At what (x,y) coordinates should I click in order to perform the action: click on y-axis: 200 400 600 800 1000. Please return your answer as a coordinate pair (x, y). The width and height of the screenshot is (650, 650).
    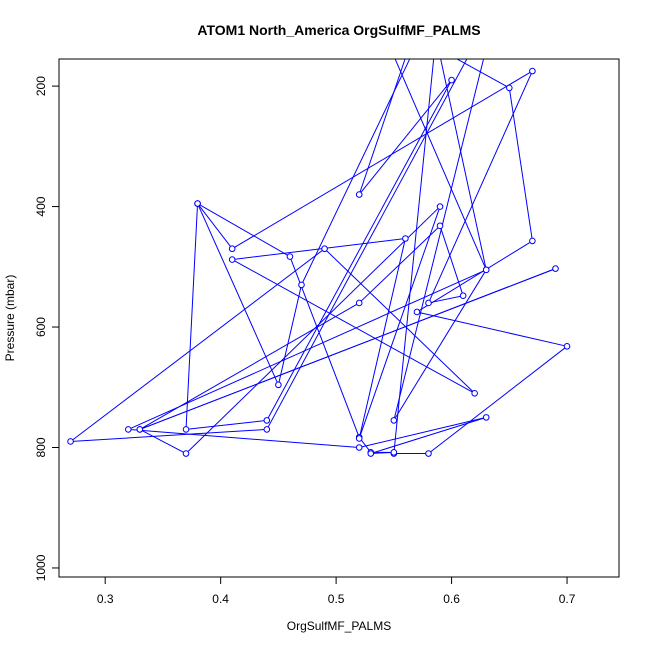
    Looking at the image, I should click on (47, 328).